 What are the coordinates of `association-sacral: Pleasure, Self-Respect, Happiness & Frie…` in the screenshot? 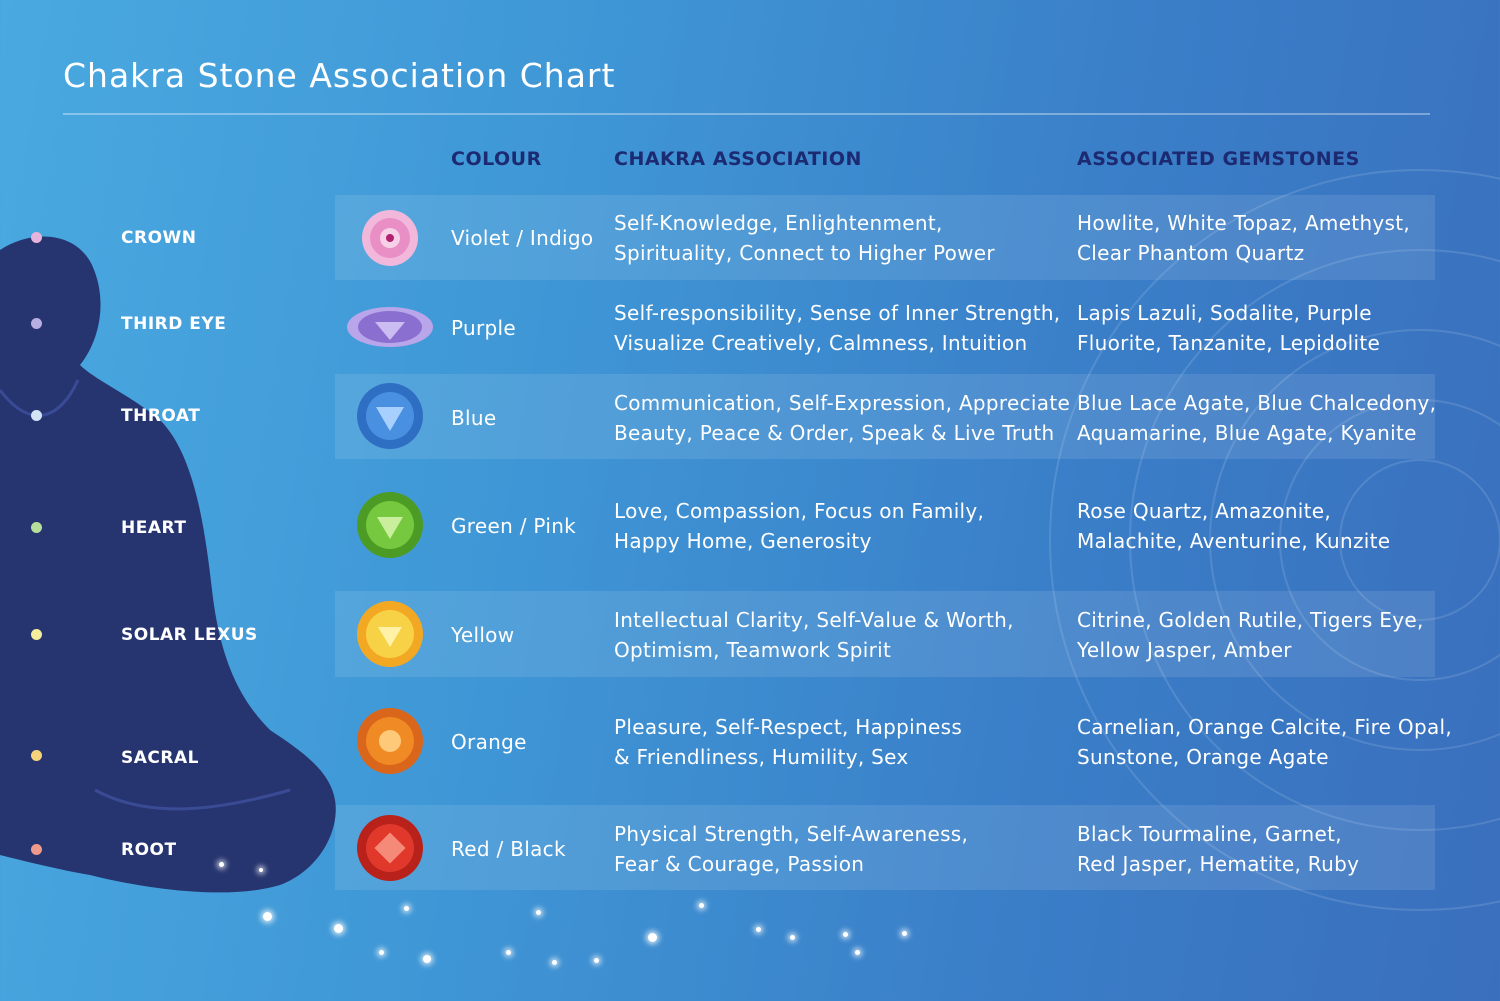 It's located at (788, 742).